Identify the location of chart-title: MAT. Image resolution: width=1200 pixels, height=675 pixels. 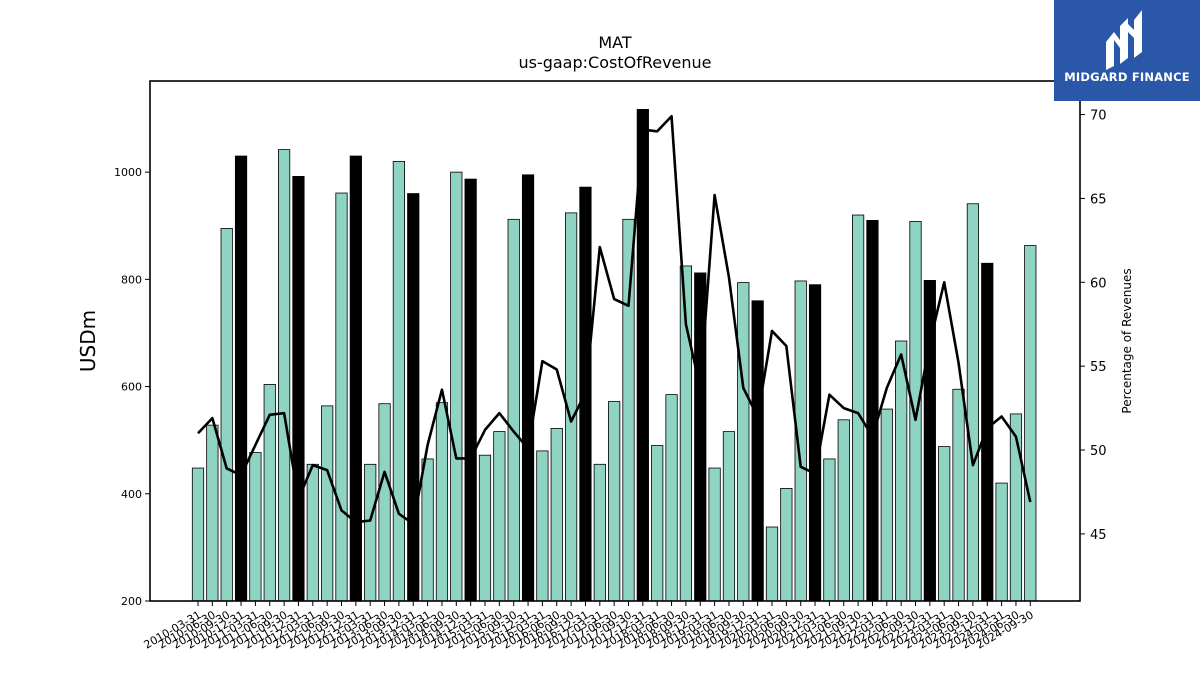
(615, 42).